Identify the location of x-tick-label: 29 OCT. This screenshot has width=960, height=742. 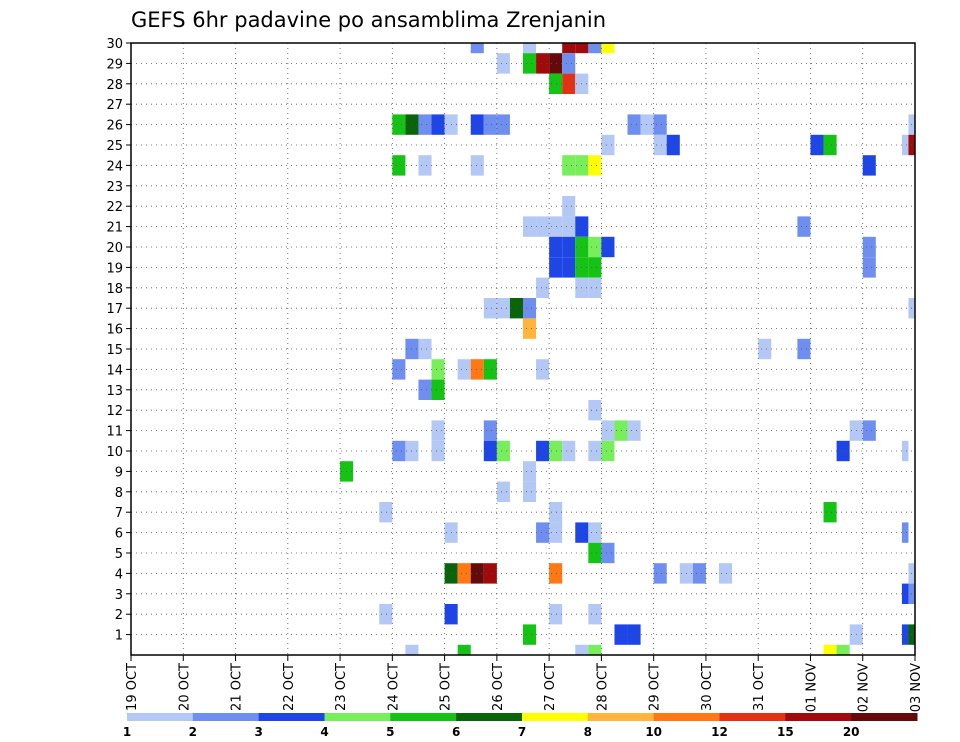
(655, 687).